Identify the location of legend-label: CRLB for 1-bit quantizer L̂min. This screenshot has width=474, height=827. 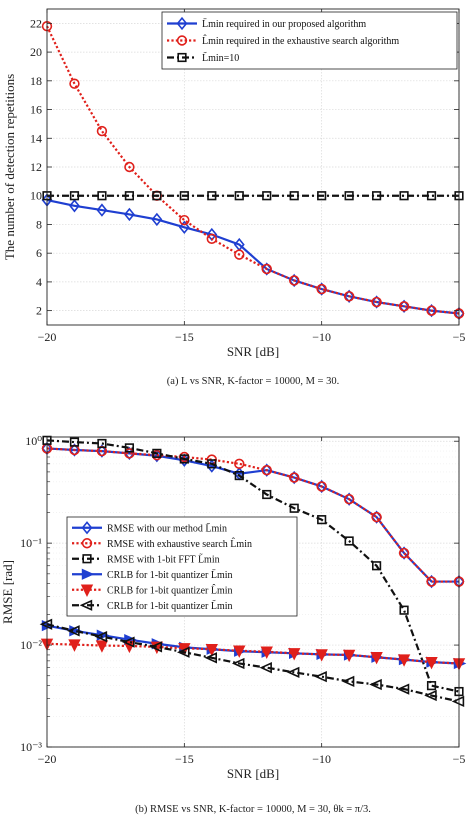
(170, 589).